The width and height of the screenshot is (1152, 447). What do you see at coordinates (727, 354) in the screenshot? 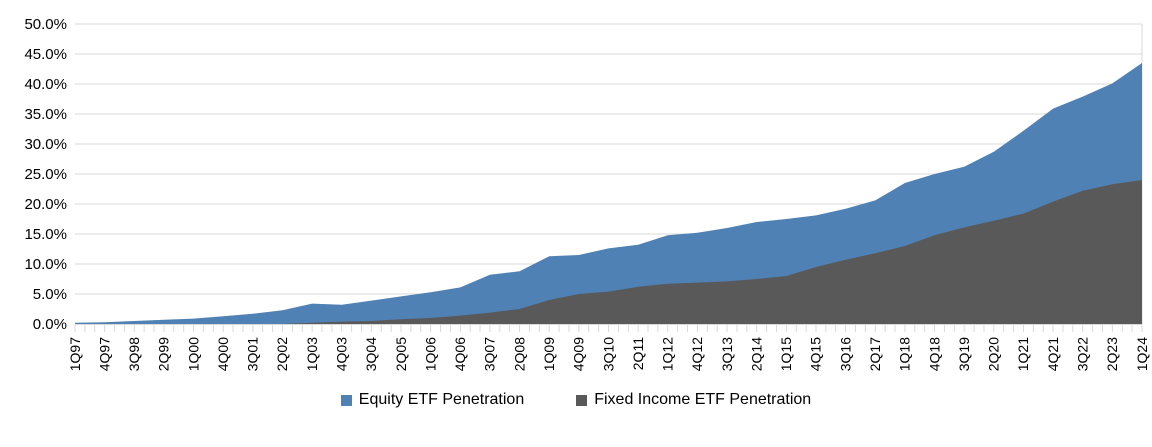
I see `x-axis-label: 3Q13` at bounding box center [727, 354].